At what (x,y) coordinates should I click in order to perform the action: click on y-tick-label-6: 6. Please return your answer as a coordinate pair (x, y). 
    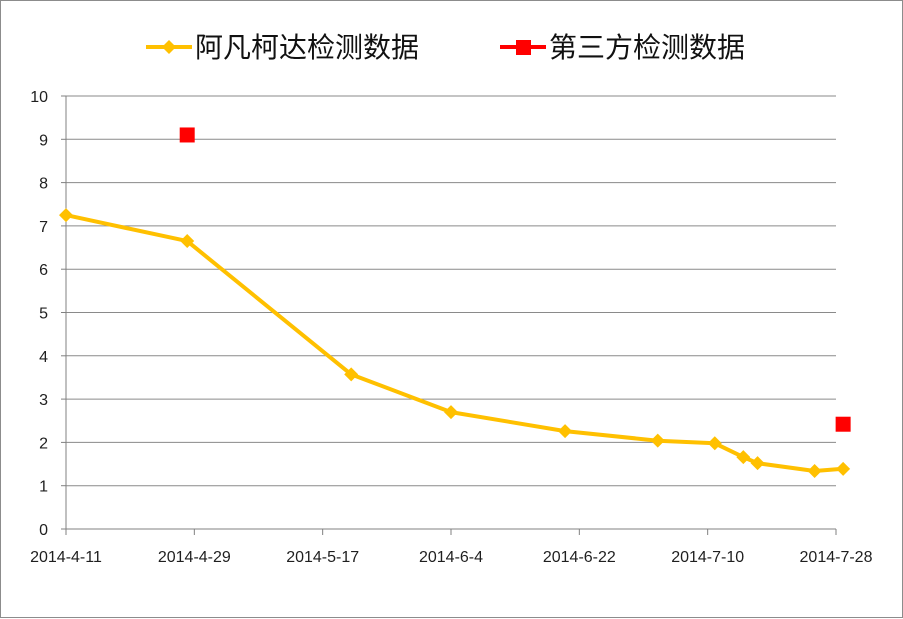
    Looking at the image, I should click on (43, 270).